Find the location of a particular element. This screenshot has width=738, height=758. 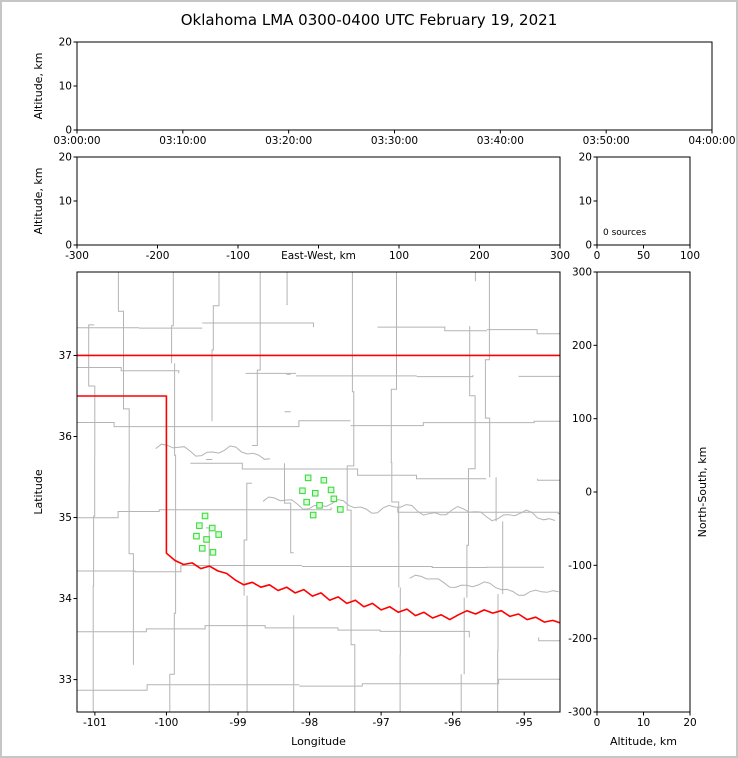

x-tick-label: 03:30:00 is located at coordinates (394, 141).